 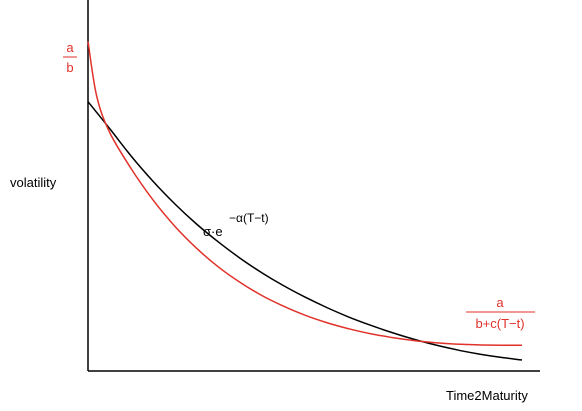 What do you see at coordinates (70, 47) in the screenshot?
I see `red-intercept-numerator: a` at bounding box center [70, 47].